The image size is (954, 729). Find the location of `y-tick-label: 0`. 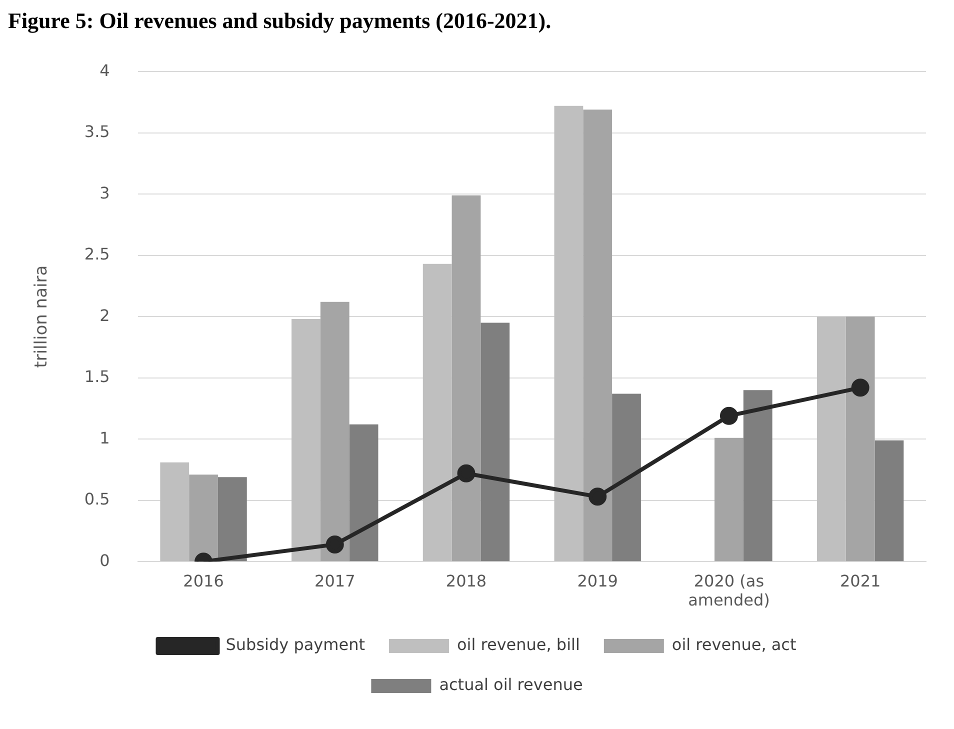

y-tick-label: 0 is located at coordinates (105, 560).